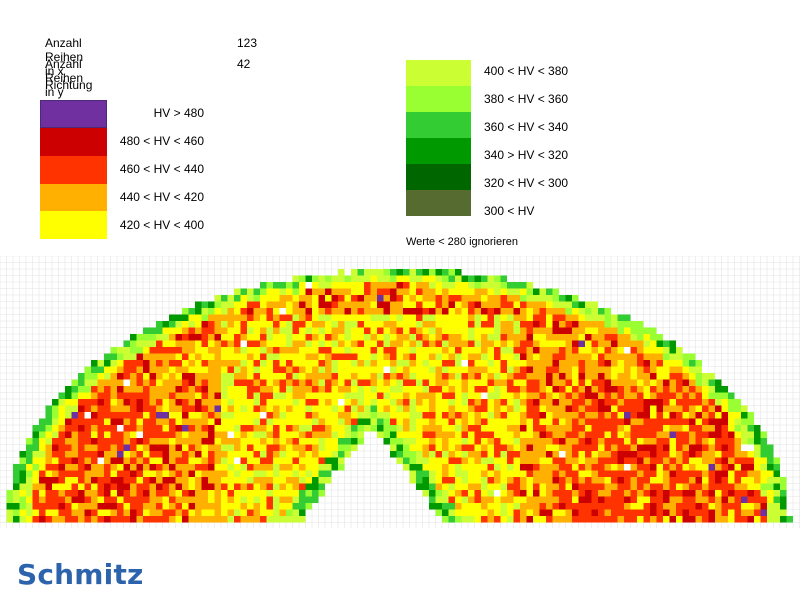 This screenshot has width=800, height=600. I want to click on legend-label-380-360: 380 < HV < 360, so click(526, 99).